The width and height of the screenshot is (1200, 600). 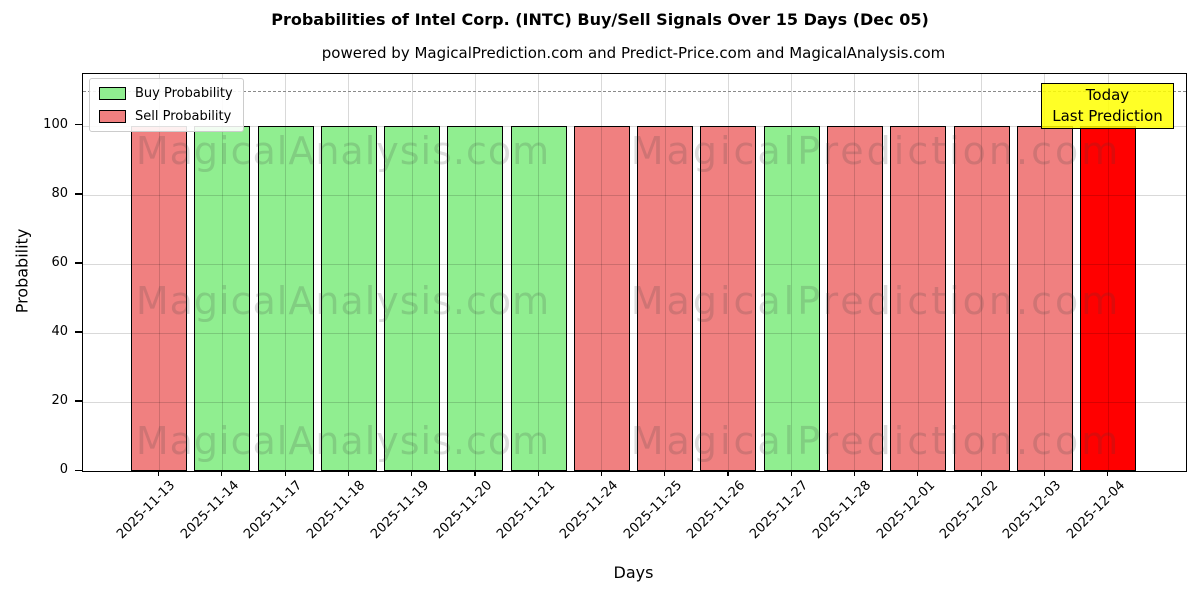 I want to click on legend-label-sell: Sell Probability, so click(x=183, y=116).